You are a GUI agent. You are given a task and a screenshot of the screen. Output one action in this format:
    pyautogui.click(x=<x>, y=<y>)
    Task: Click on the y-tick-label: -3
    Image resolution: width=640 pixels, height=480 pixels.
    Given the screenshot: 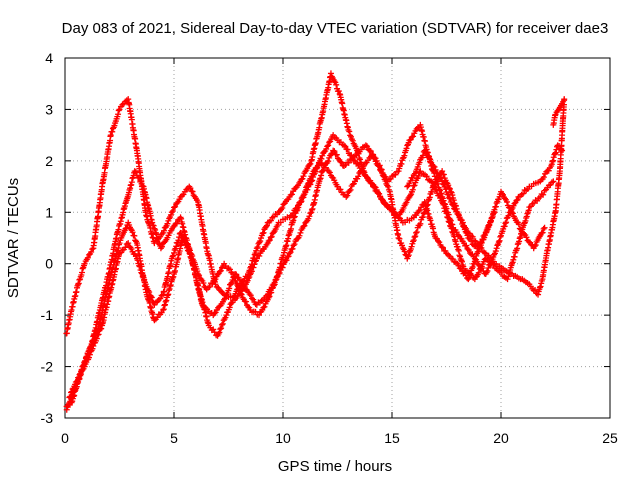 What is the action you would take?
    pyautogui.click(x=47, y=418)
    